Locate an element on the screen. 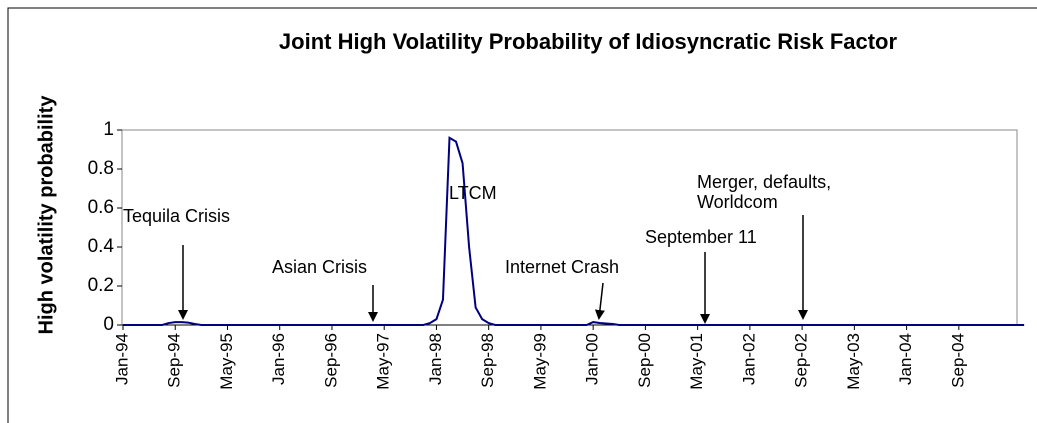 This screenshot has height=423, width=1037. y-tick-label: 0 is located at coordinates (108, 324).